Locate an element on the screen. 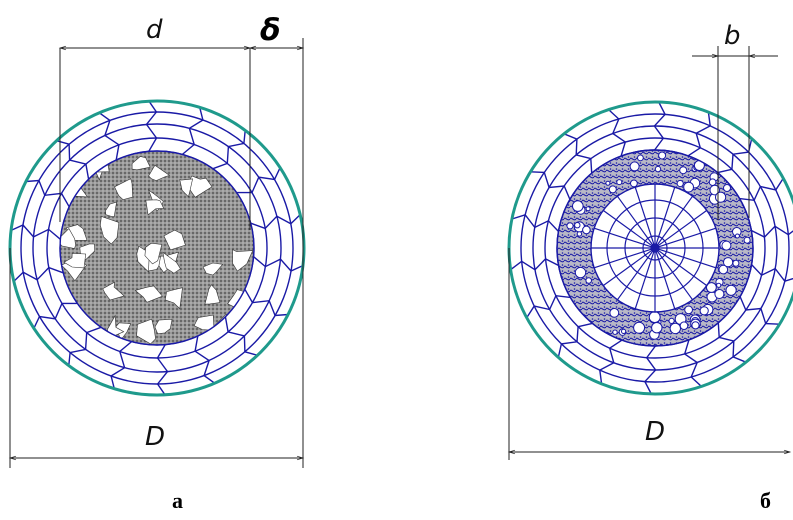 The height and width of the screenshot is (520, 793). dimension-d is located at coordinates (155, 137).